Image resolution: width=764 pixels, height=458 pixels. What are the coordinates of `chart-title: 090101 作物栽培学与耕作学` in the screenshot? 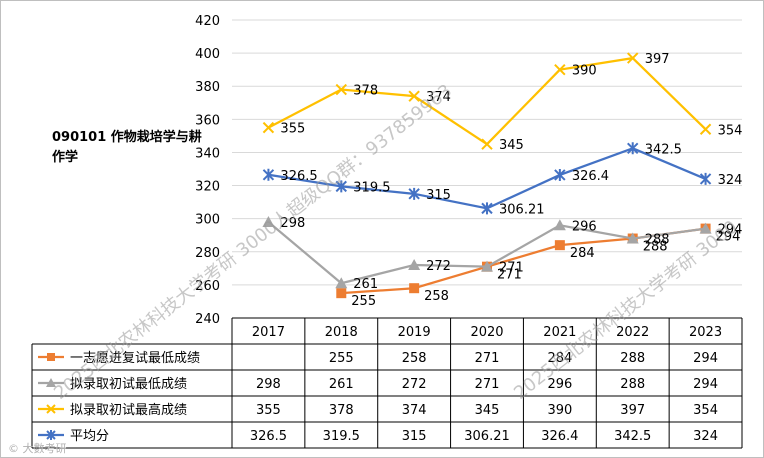 It's located at (127, 147).